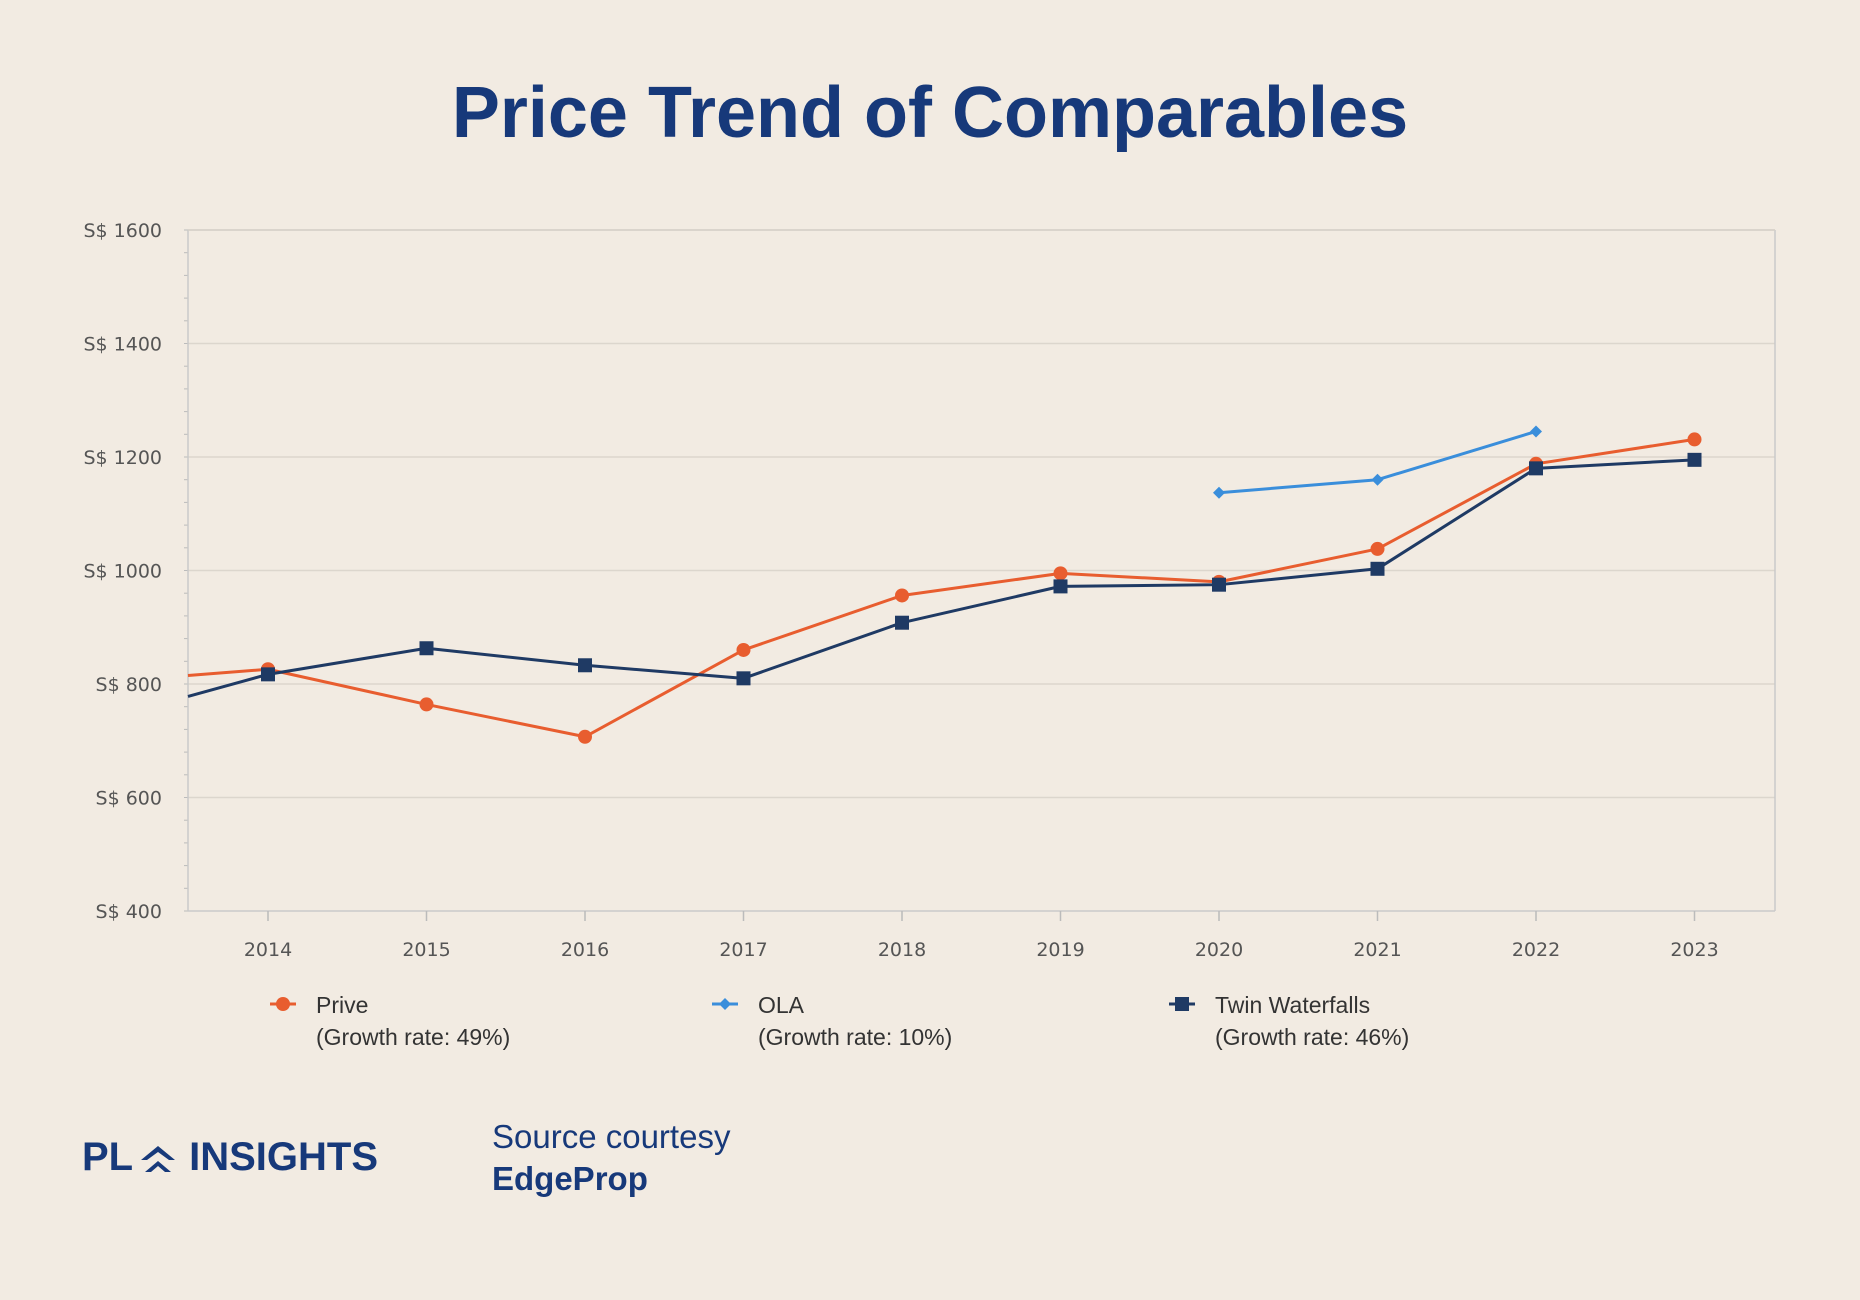  Describe the element at coordinates (570, 1178) in the screenshot. I see `source-name: EdgeProp` at that location.